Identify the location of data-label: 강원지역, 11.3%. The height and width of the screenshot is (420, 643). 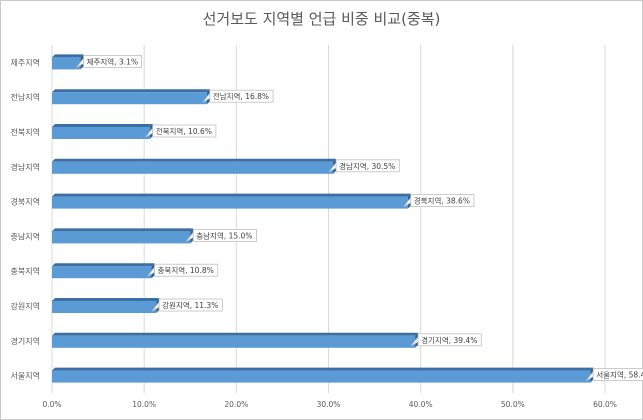
(190, 305).